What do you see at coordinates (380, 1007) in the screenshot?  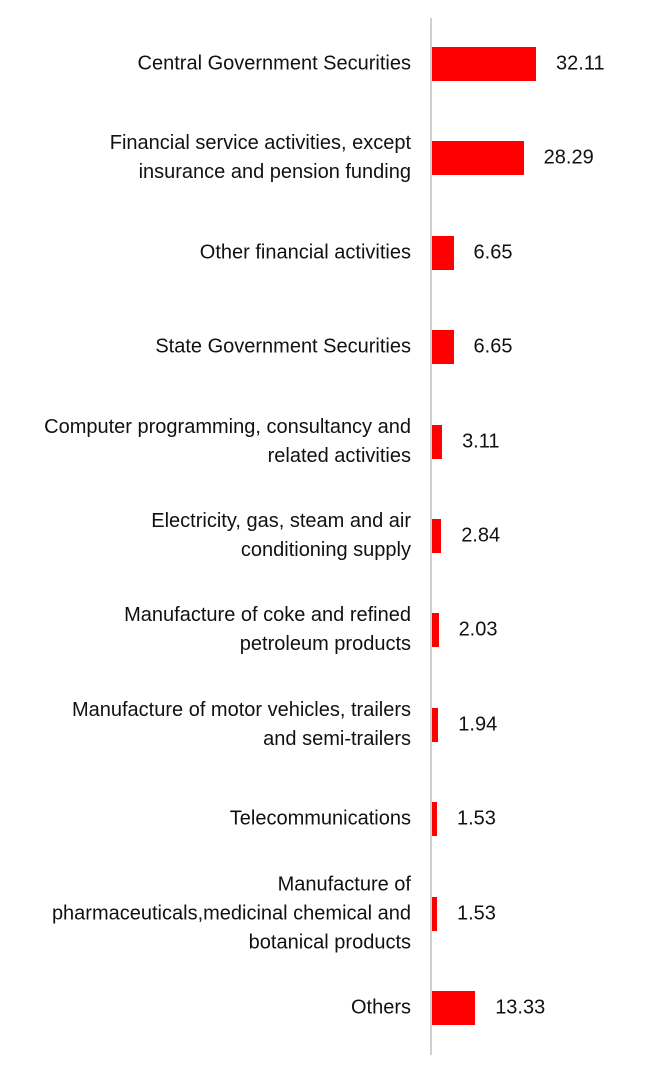 I see `category-label: Others` at bounding box center [380, 1007].